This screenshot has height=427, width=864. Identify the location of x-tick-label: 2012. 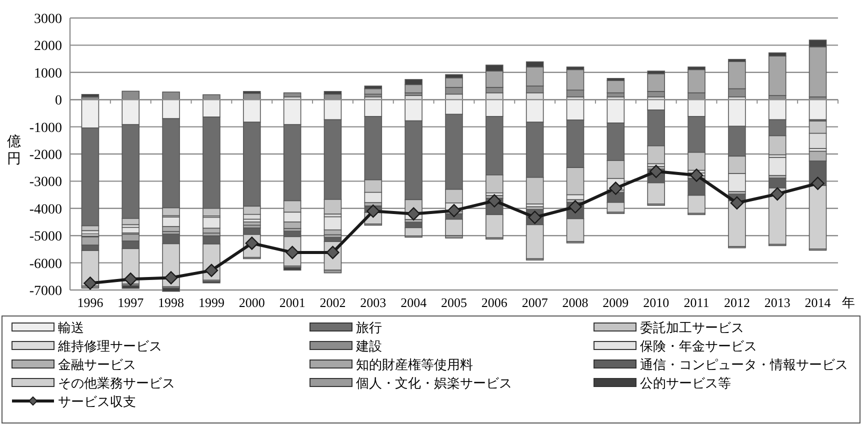
(737, 302).